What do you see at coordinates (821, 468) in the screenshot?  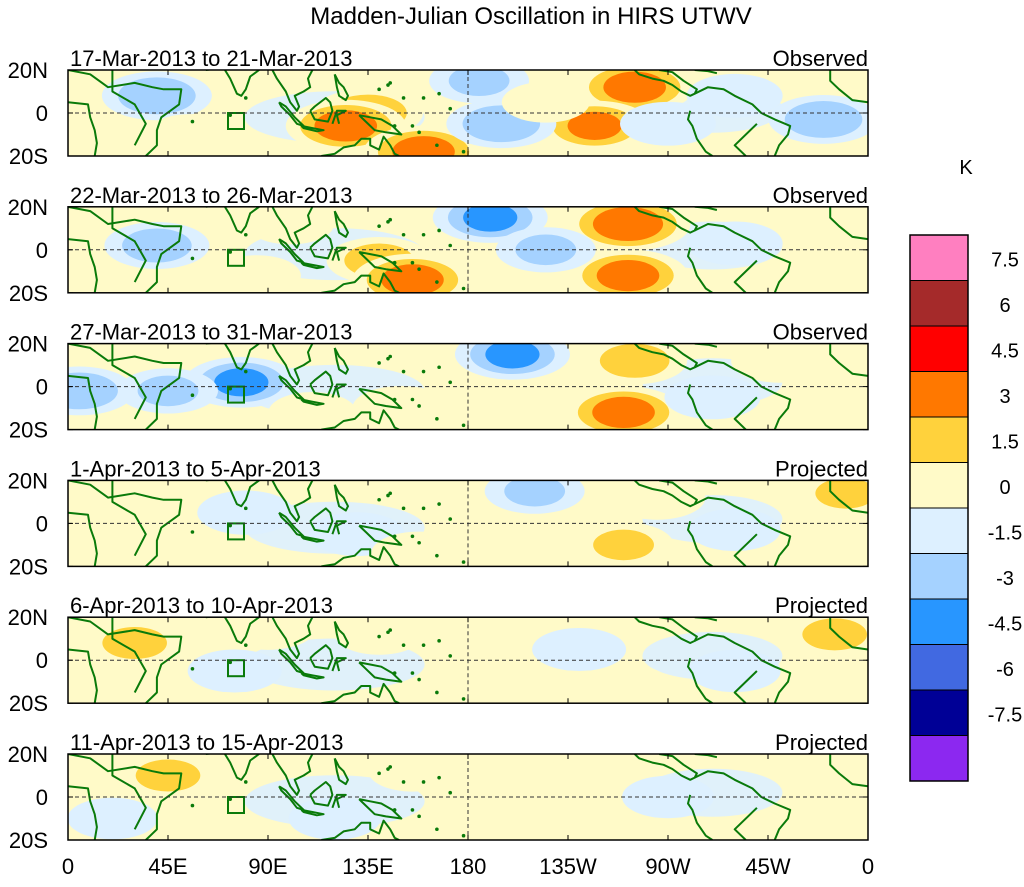 I see `panel-status-label: Projected` at bounding box center [821, 468].